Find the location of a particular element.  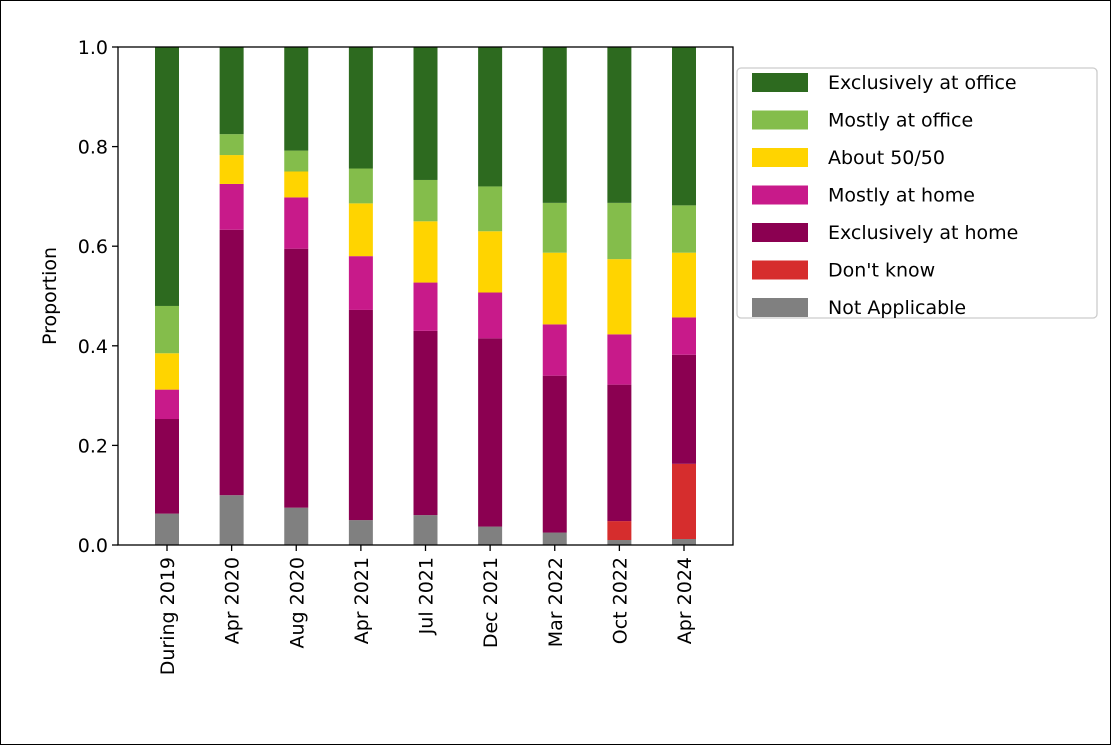

x-tick-label: Dec 2021 is located at coordinates (491, 602).